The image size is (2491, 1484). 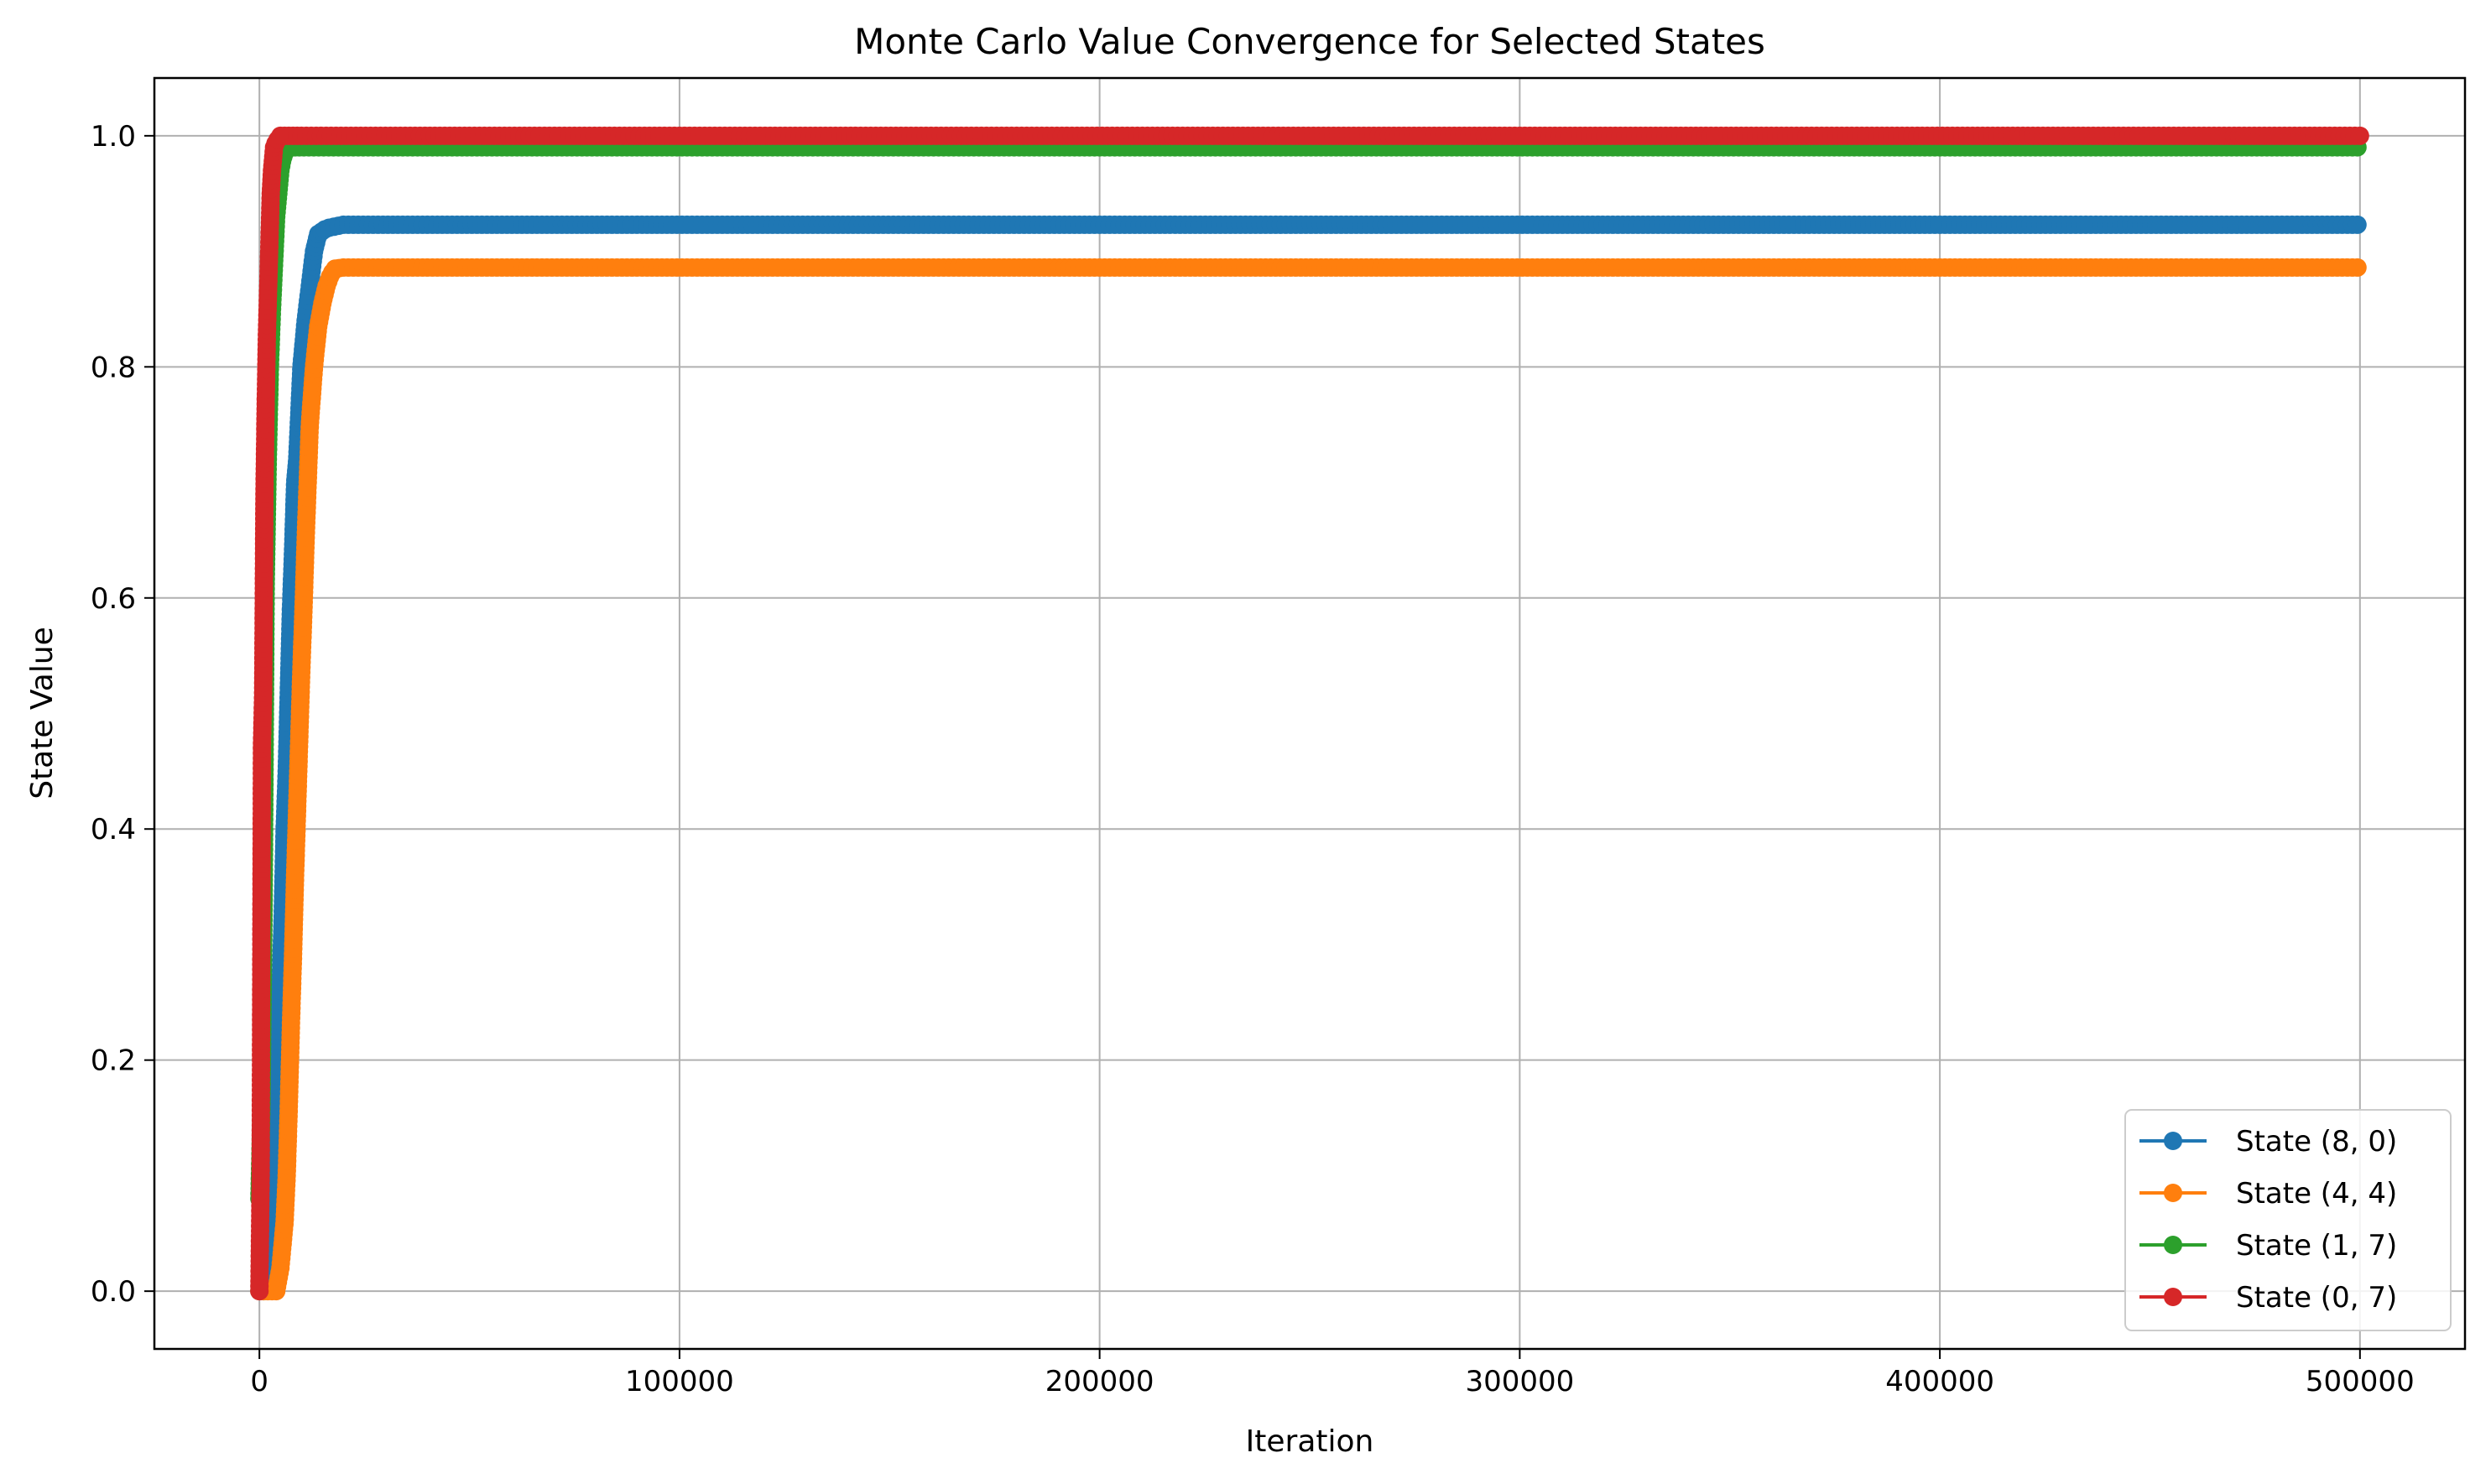 I want to click on legend-label: State (0, 7), so click(x=2316, y=1298).